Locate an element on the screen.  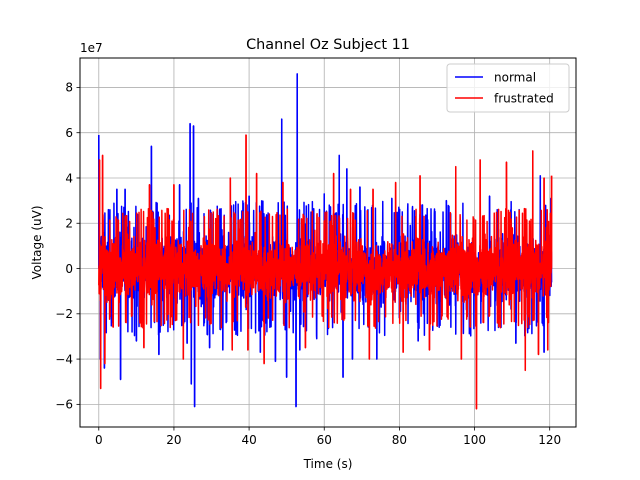
y-tick-label: −4 is located at coordinates (64, 359).